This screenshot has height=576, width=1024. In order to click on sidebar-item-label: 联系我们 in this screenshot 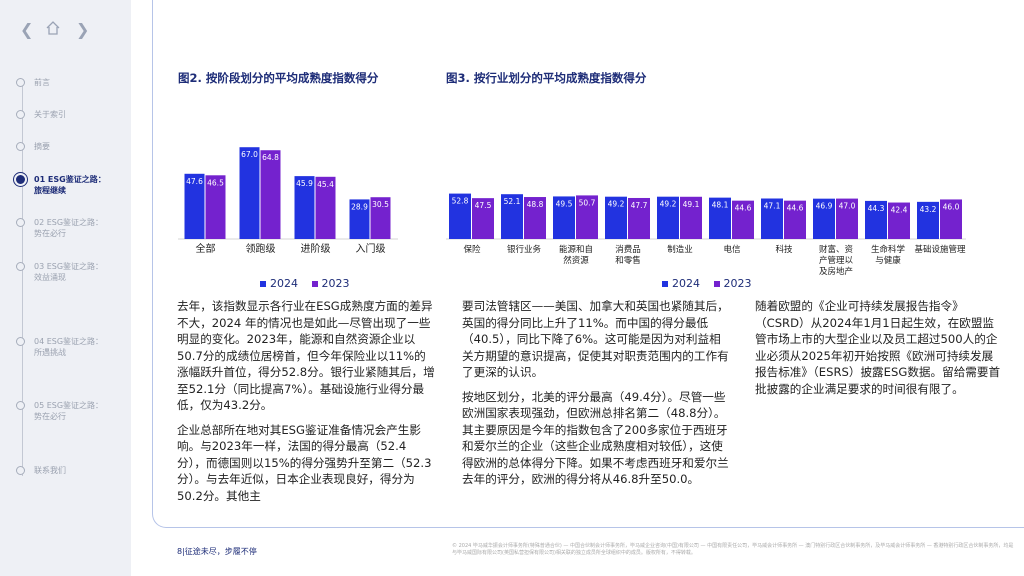, I will do `click(50, 470)`.